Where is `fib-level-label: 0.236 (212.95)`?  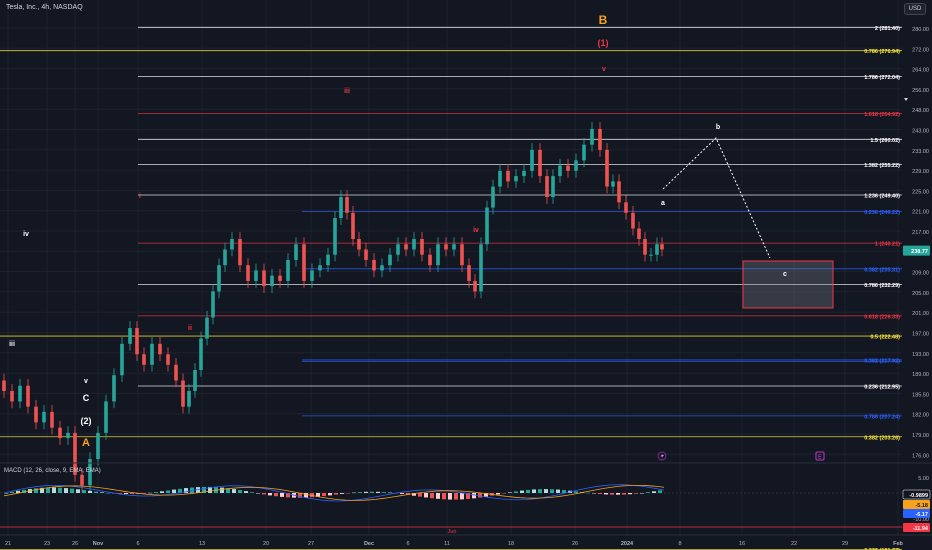
fib-level-label: 0.236 (212.95) is located at coordinates (882, 387).